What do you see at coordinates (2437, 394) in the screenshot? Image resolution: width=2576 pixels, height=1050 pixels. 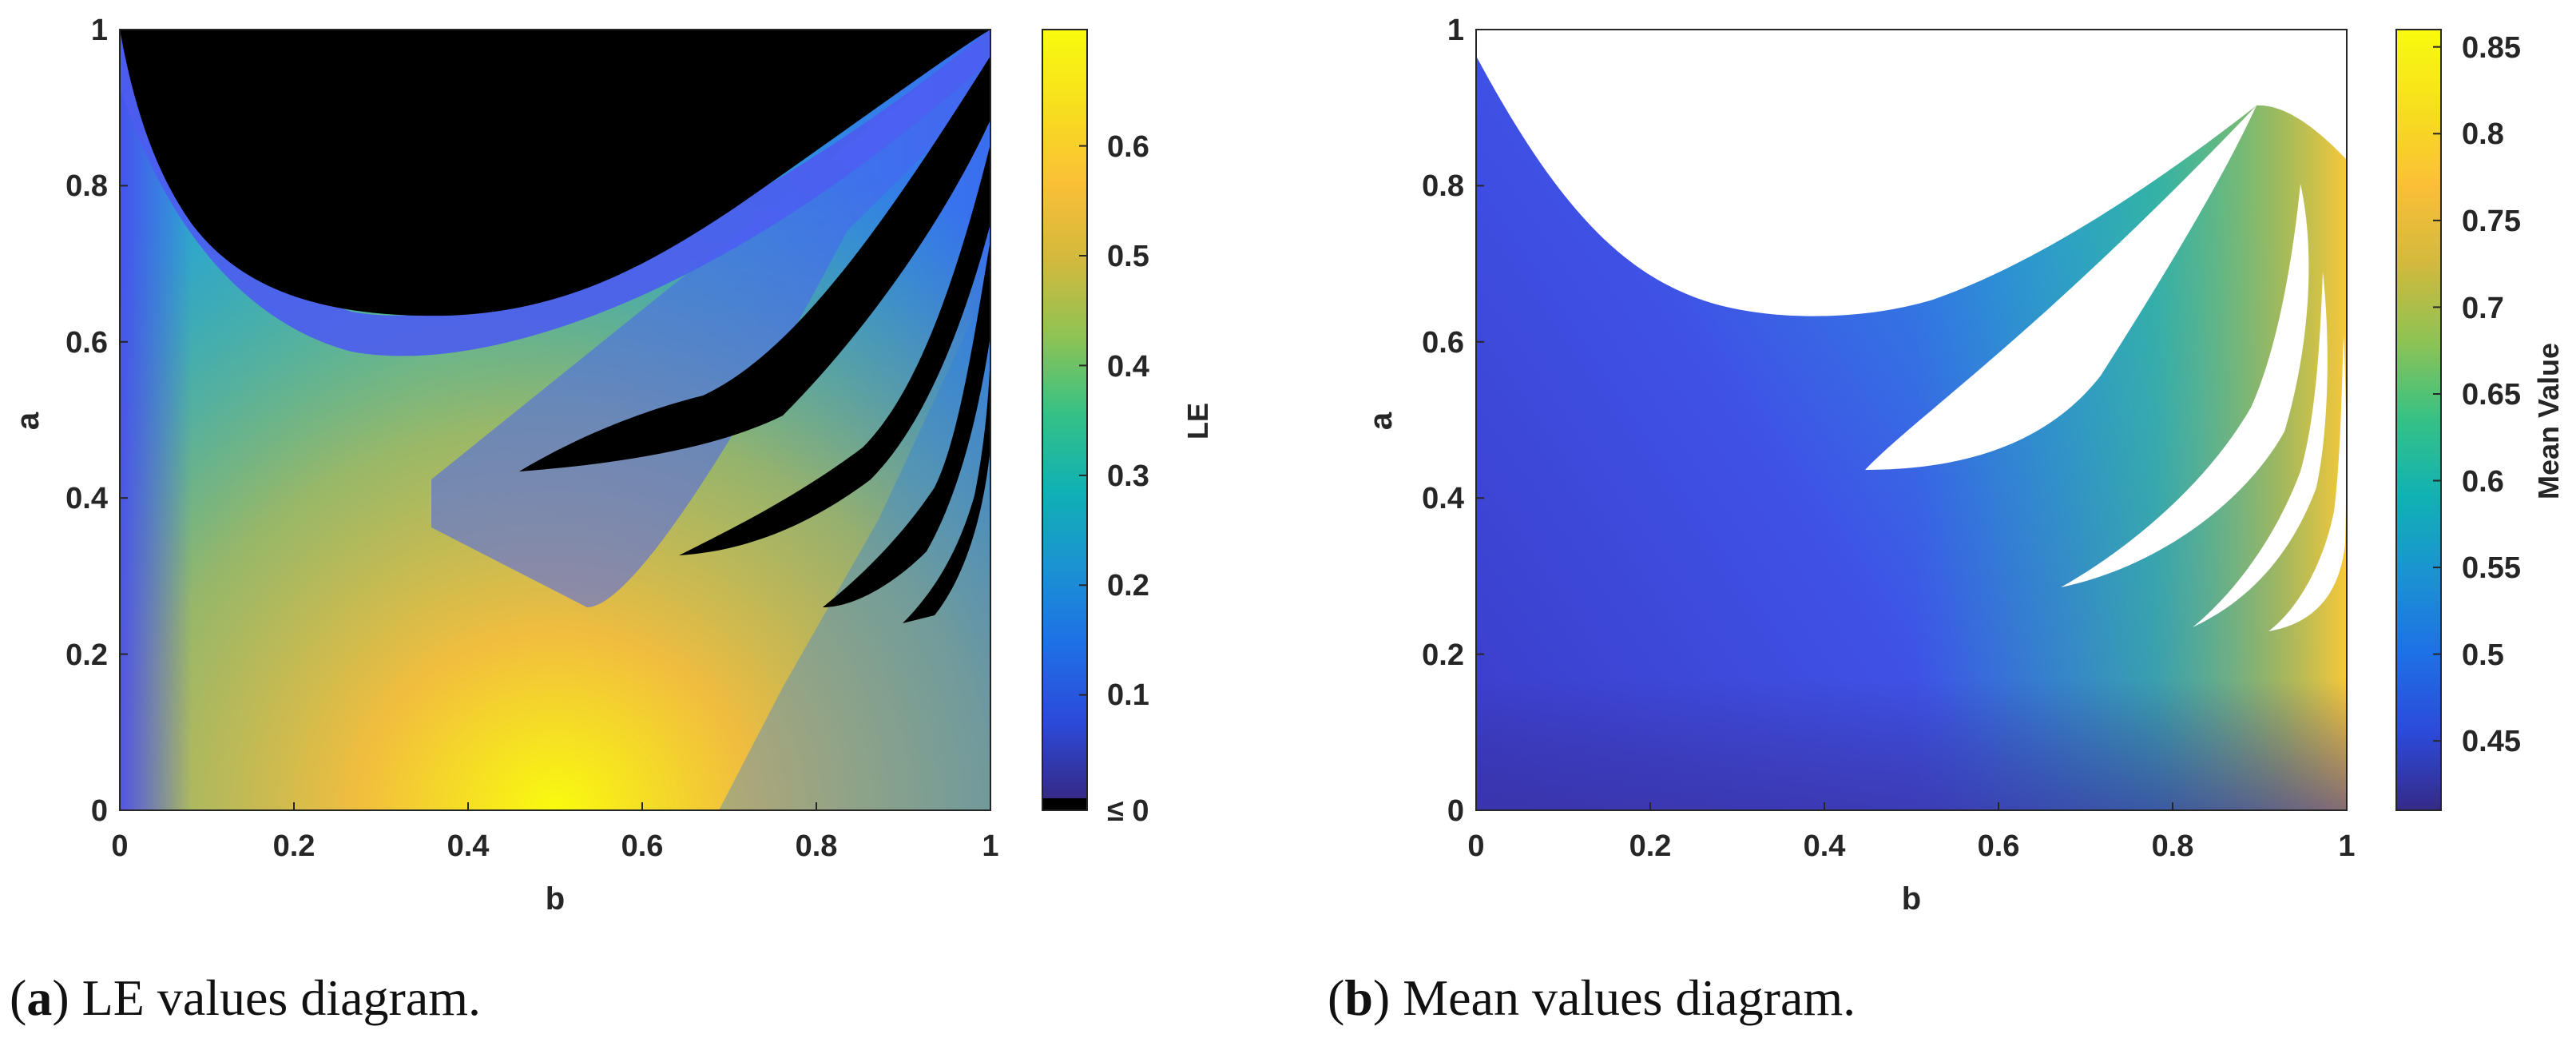 I see `mean-colorbar-ticks` at bounding box center [2437, 394].